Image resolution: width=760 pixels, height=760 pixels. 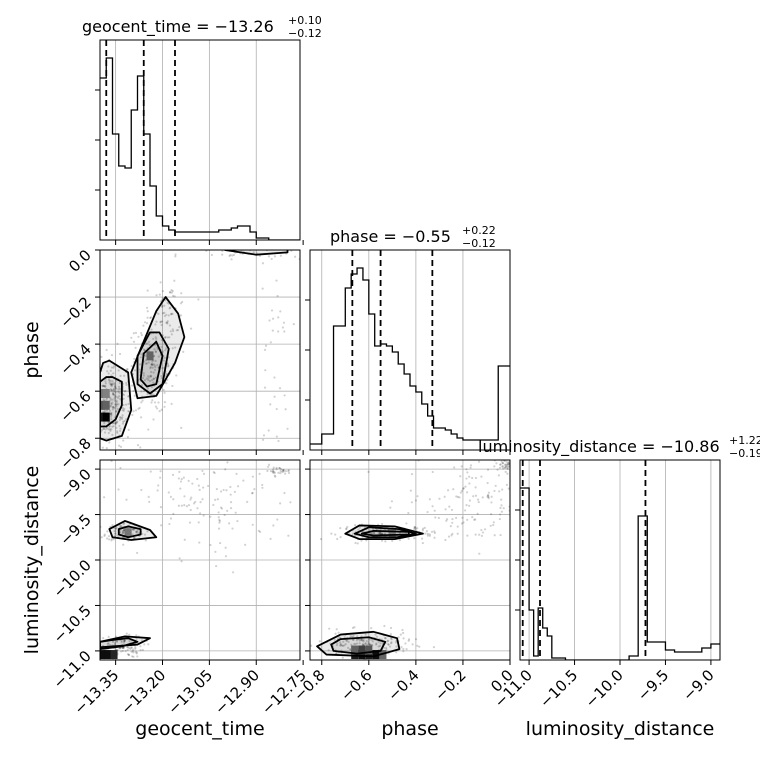 I want to click on title-luminosity-distance: luminosity_distance = −10.86 +1.22 −0.19, so click(x=619, y=447).